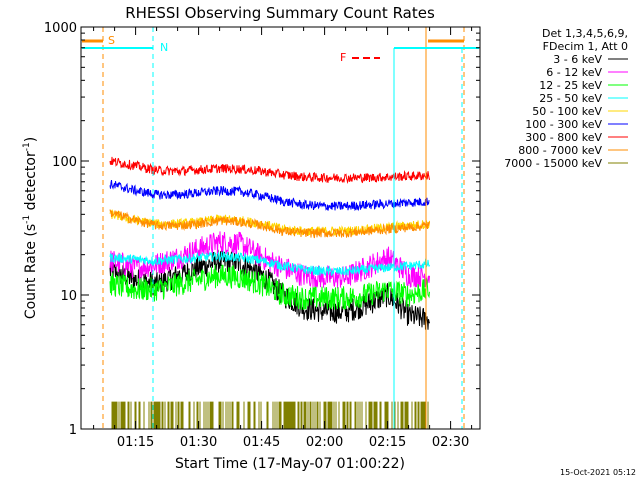 The width and height of the screenshot is (640, 480). I want to click on x-tick-label: 01:45, so click(261, 442).